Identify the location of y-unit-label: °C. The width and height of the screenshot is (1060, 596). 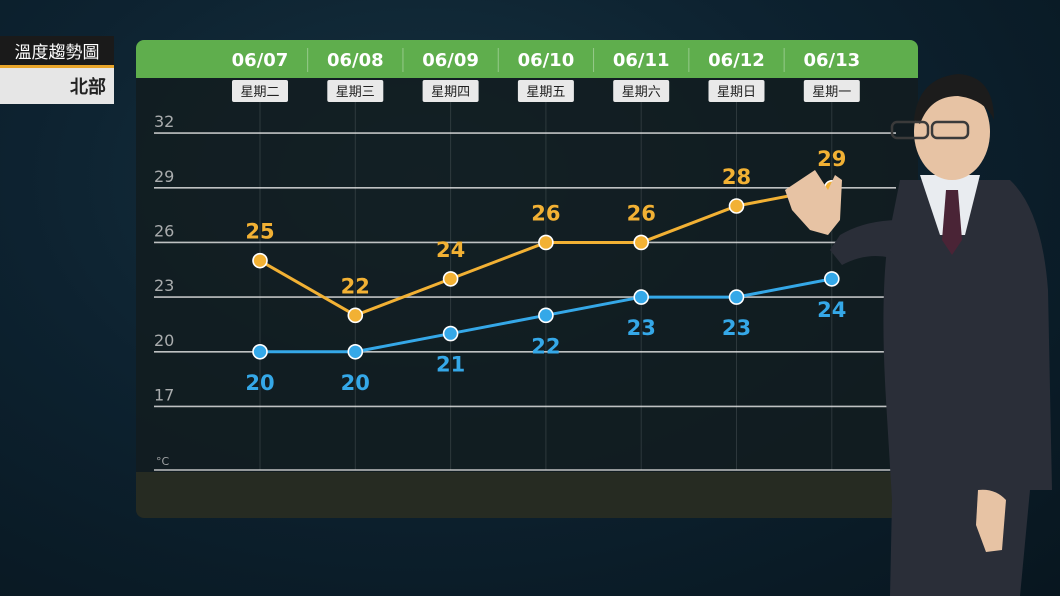
(163, 461).